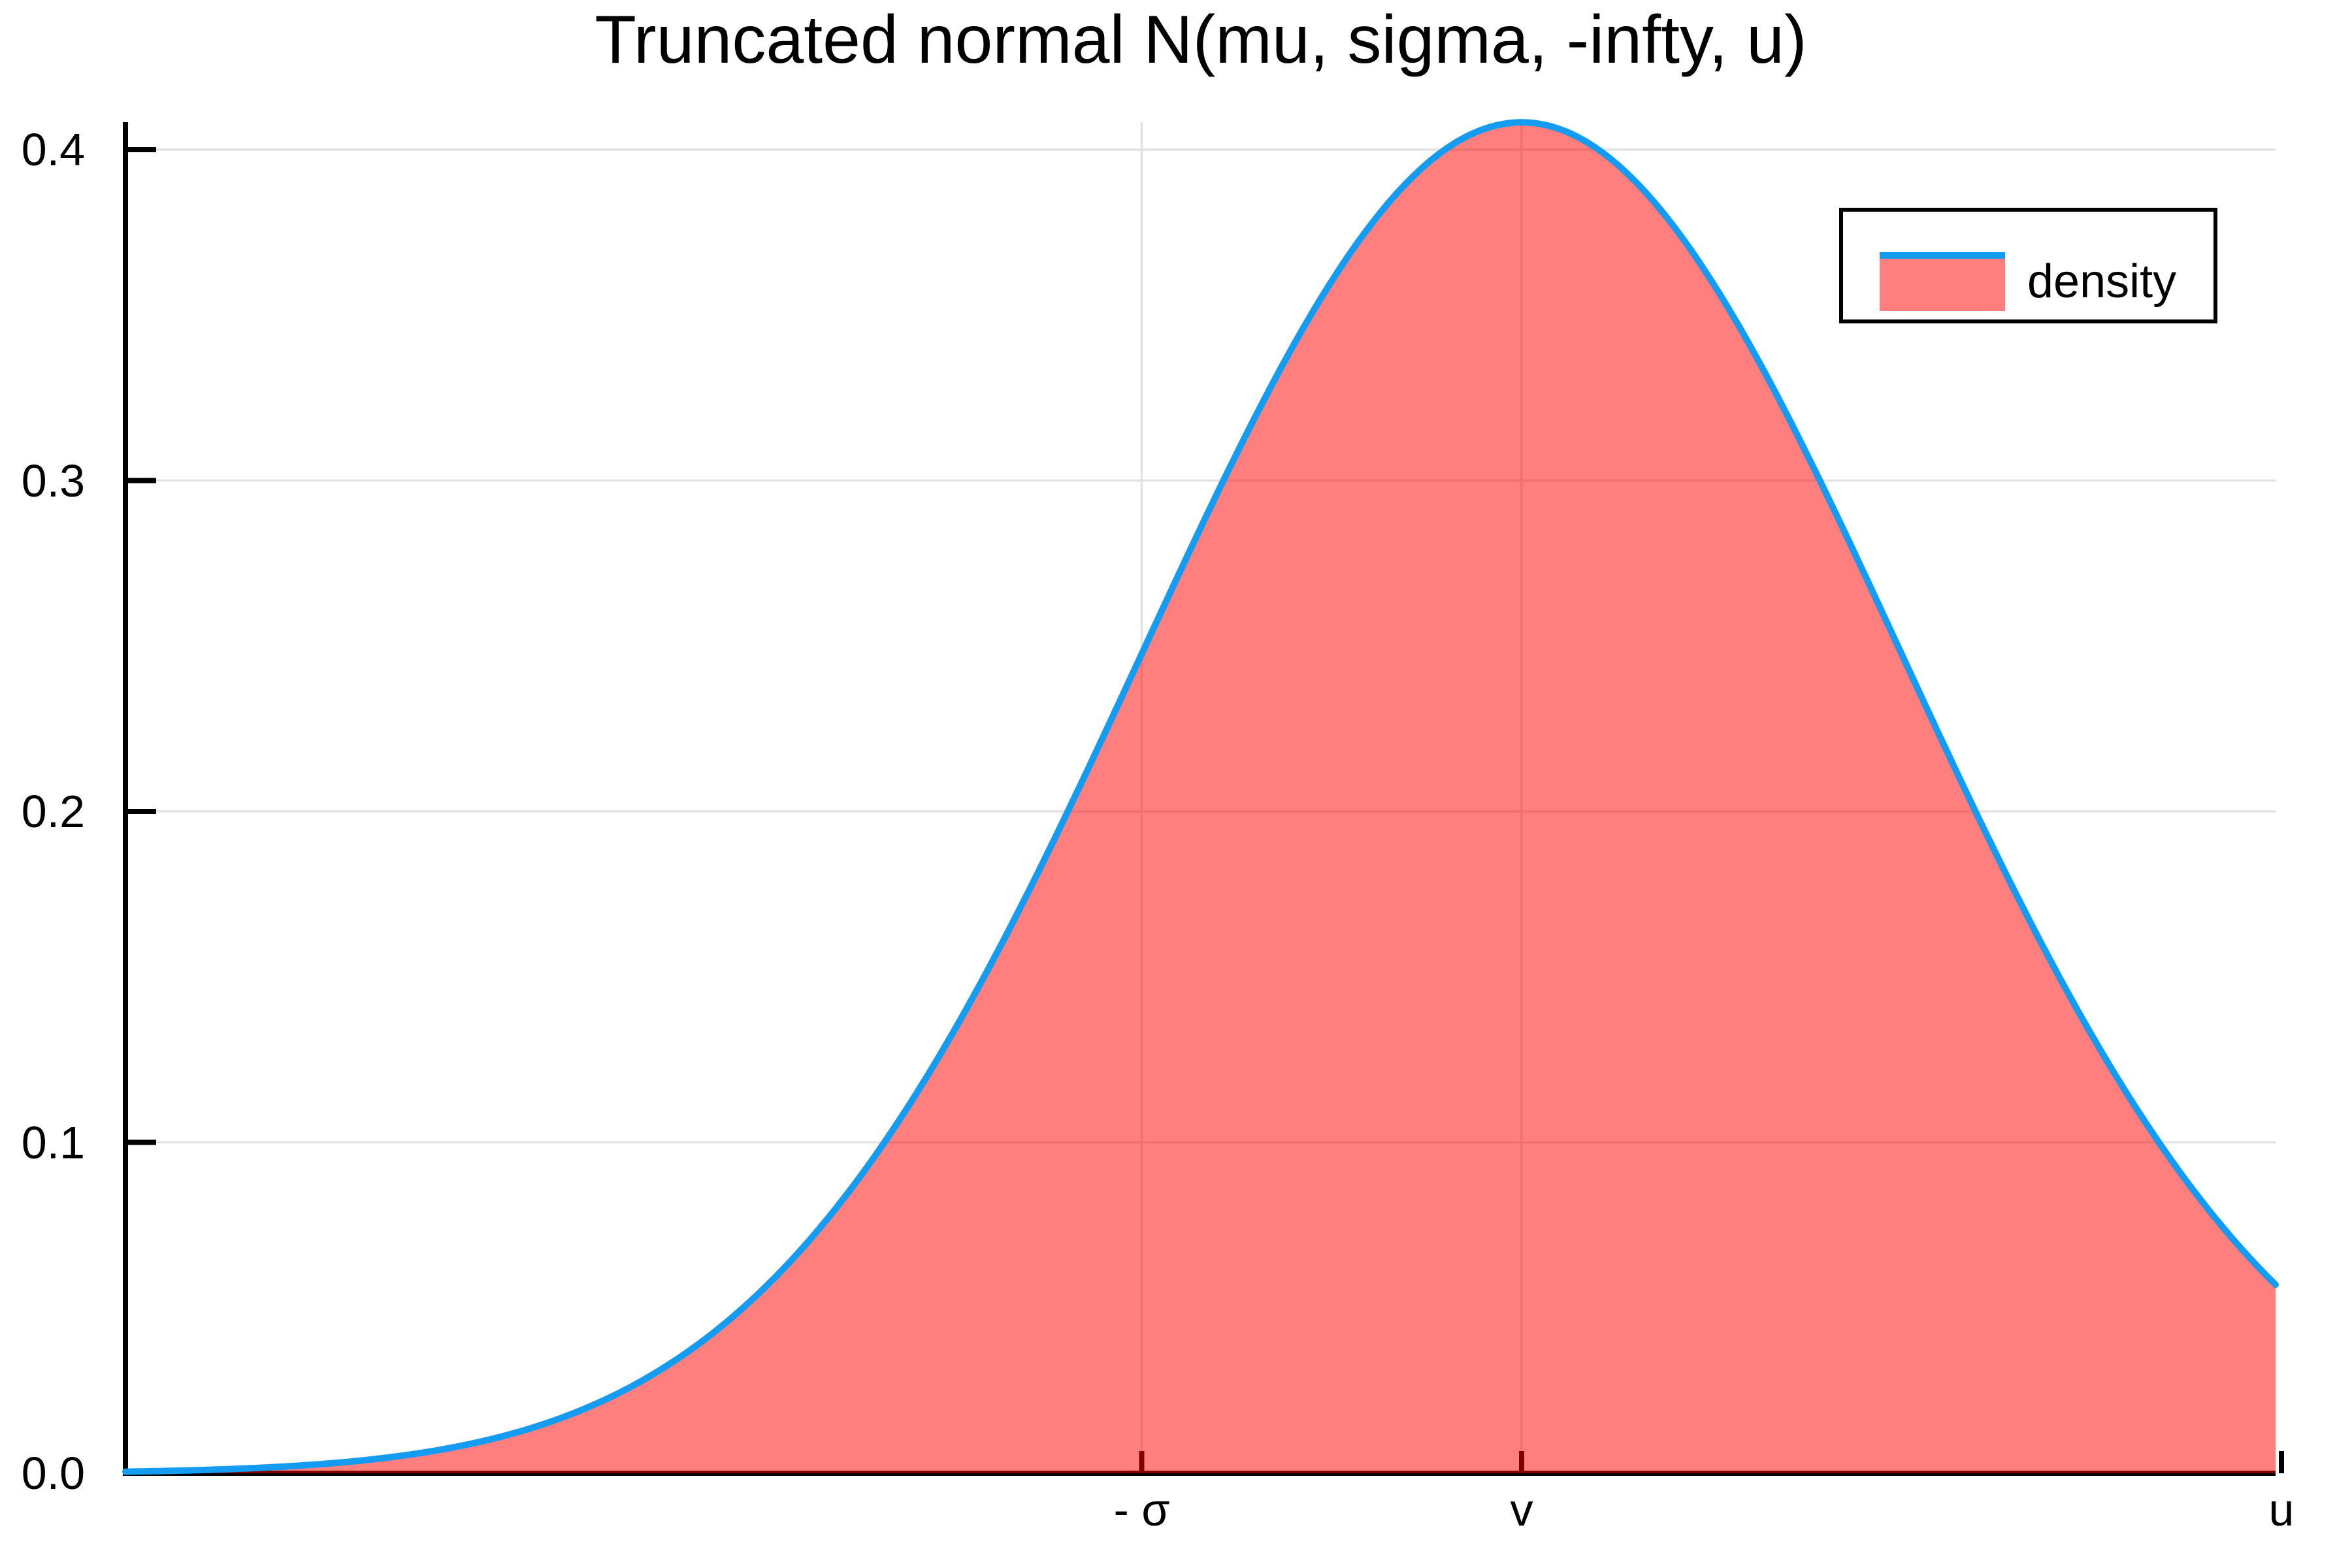  What do you see at coordinates (1521, 1509) in the screenshot?
I see `x-tick-label-v: v` at bounding box center [1521, 1509].